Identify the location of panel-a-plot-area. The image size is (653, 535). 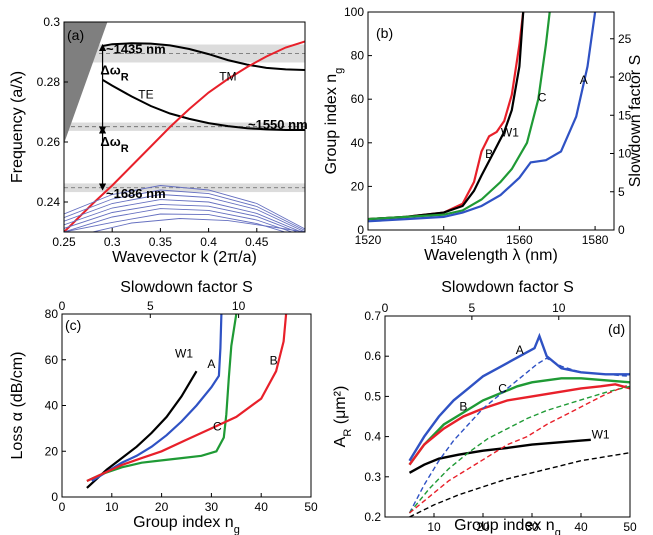
(184, 127).